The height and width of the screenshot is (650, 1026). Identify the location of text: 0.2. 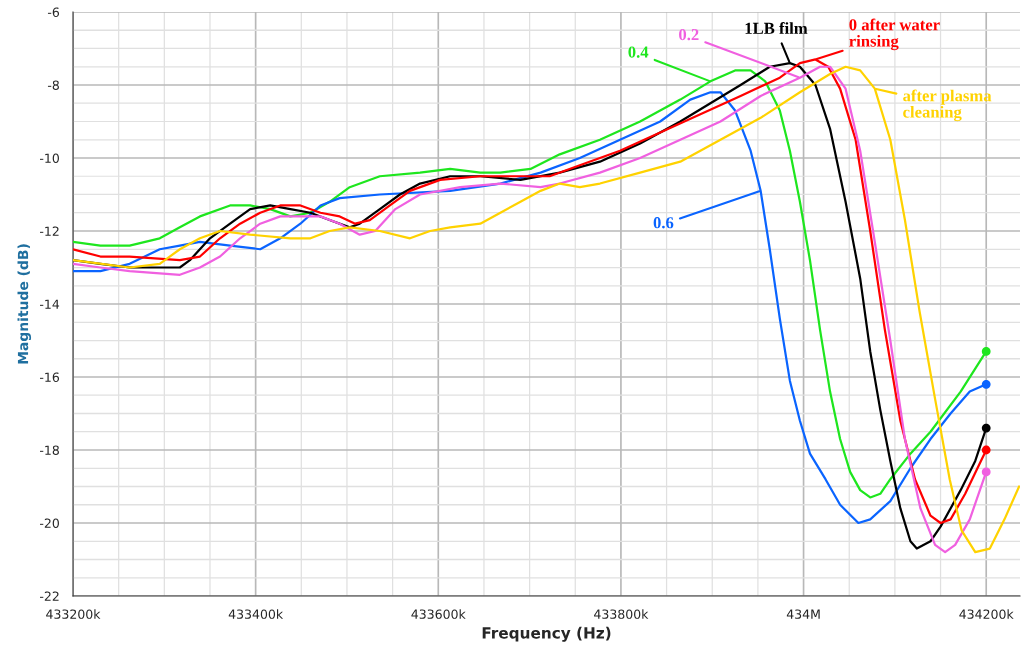
(689, 34).